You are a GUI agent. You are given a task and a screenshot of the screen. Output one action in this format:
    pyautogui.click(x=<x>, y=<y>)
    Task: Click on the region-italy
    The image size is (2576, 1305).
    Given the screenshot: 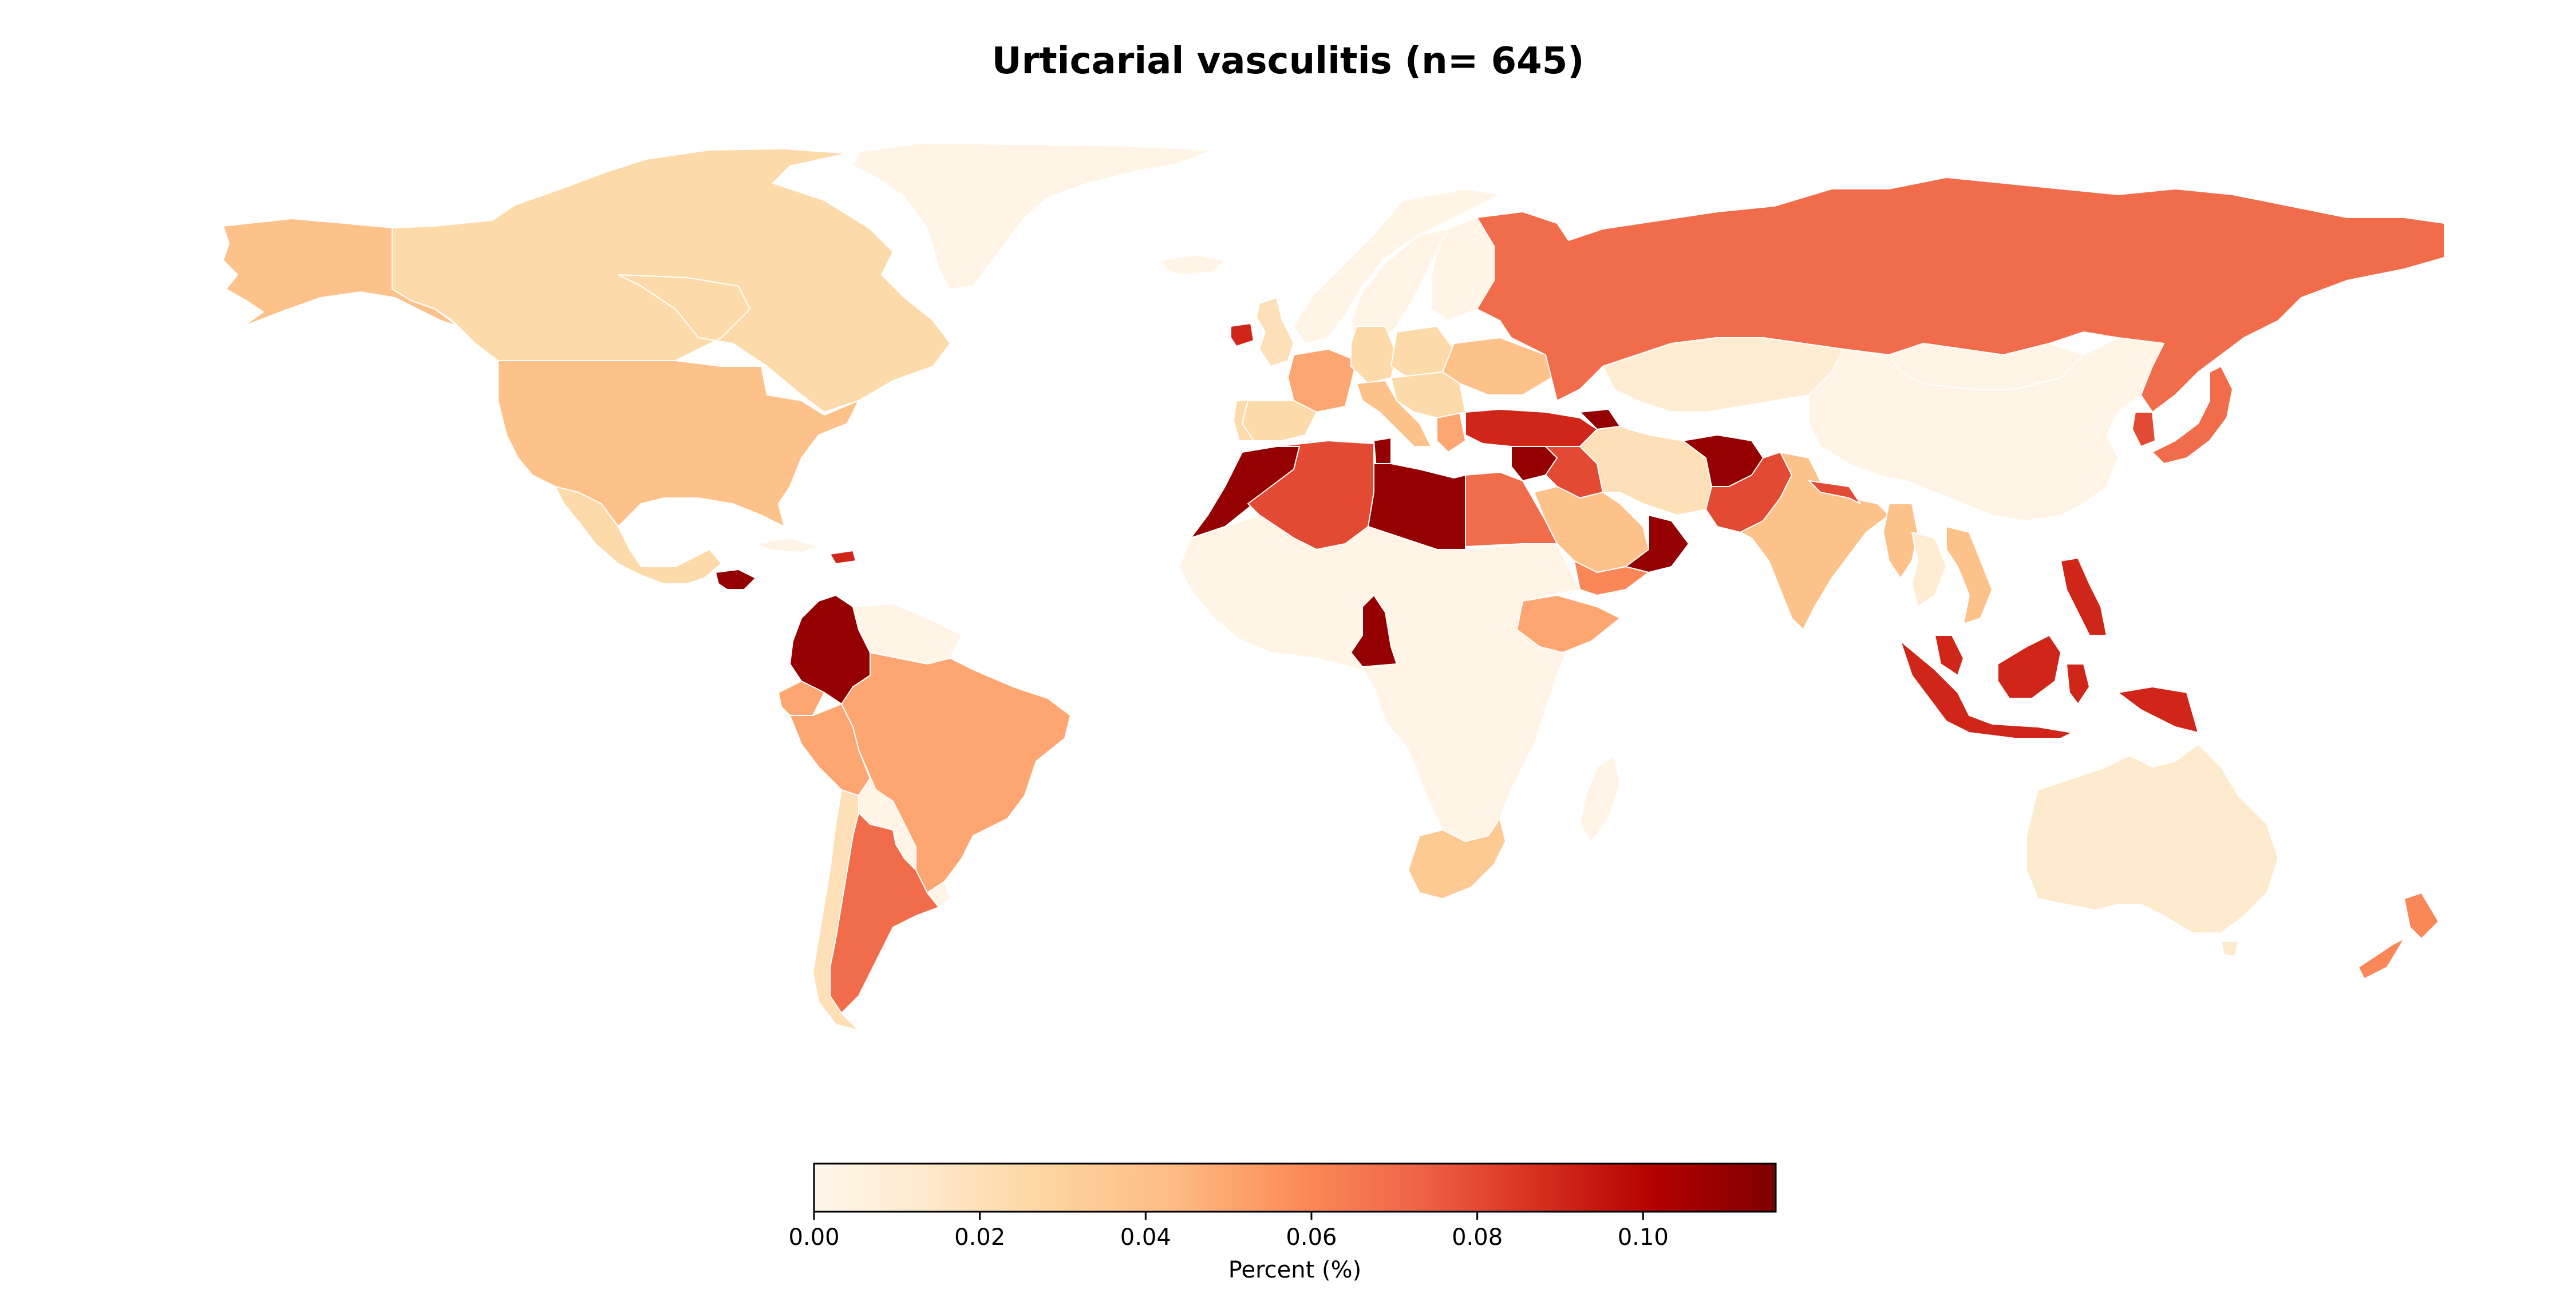 What is the action you would take?
    pyautogui.click(x=1394, y=413)
    